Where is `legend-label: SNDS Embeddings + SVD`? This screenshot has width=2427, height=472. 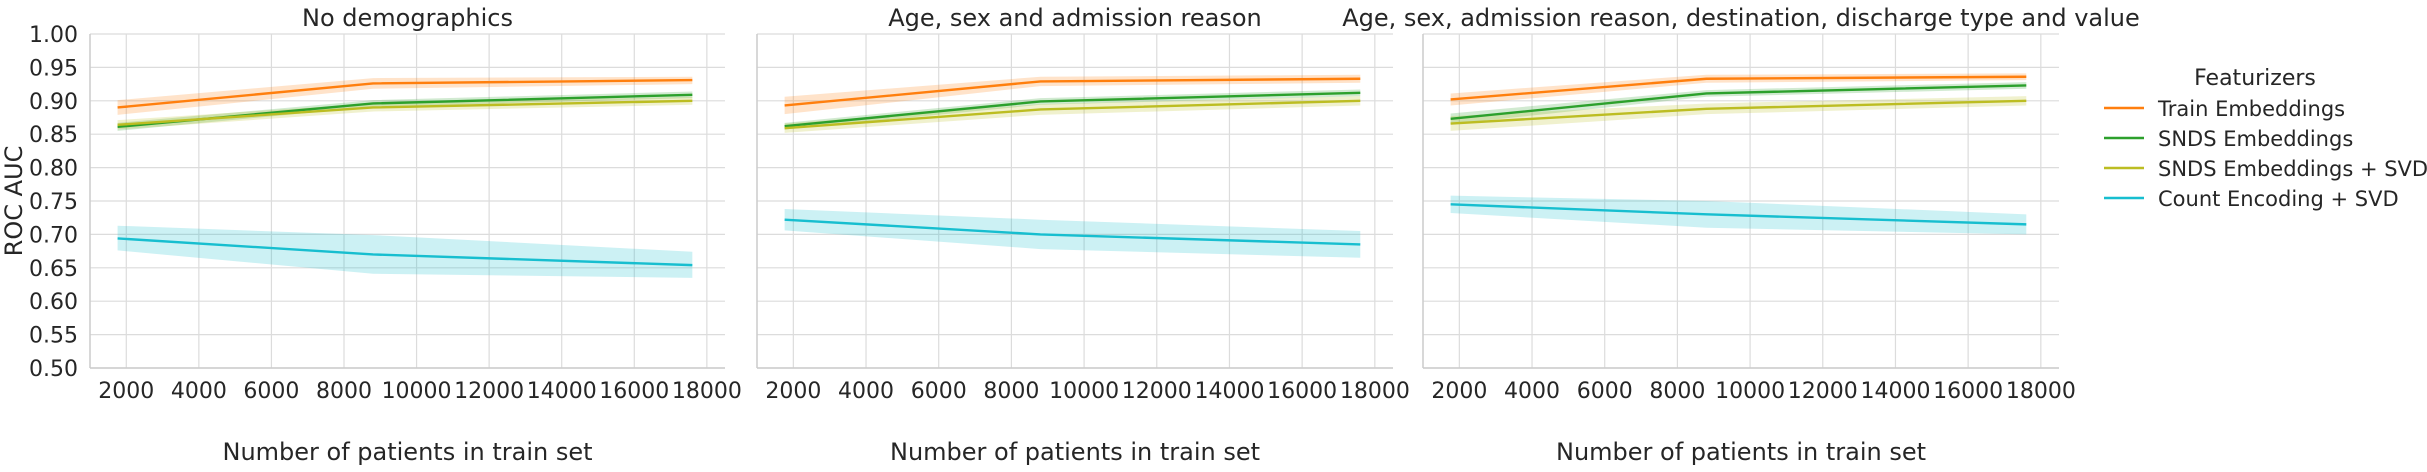 legend-label: SNDS Embeddings + SVD is located at coordinates (2292, 169).